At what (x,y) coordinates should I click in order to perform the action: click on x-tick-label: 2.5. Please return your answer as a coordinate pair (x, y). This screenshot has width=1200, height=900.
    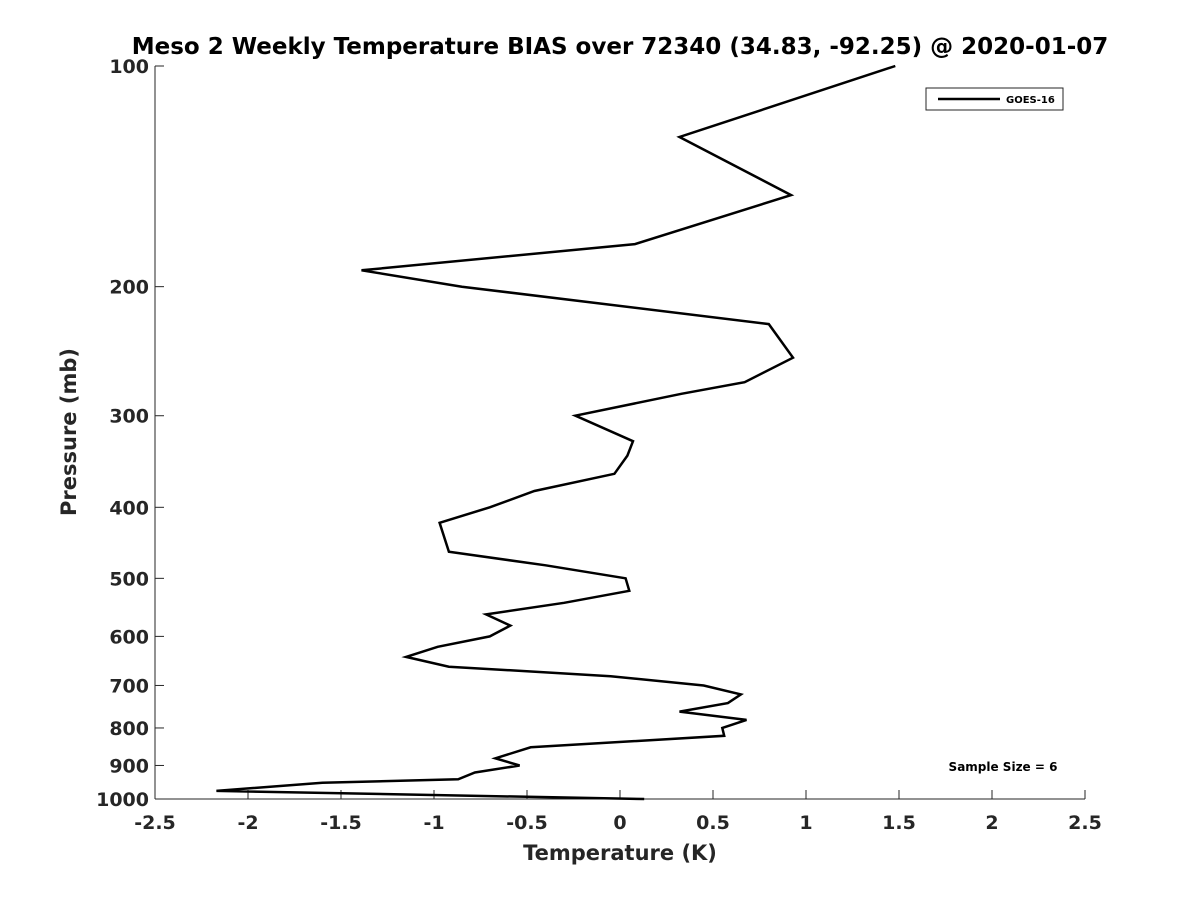
    Looking at the image, I should click on (1085, 823).